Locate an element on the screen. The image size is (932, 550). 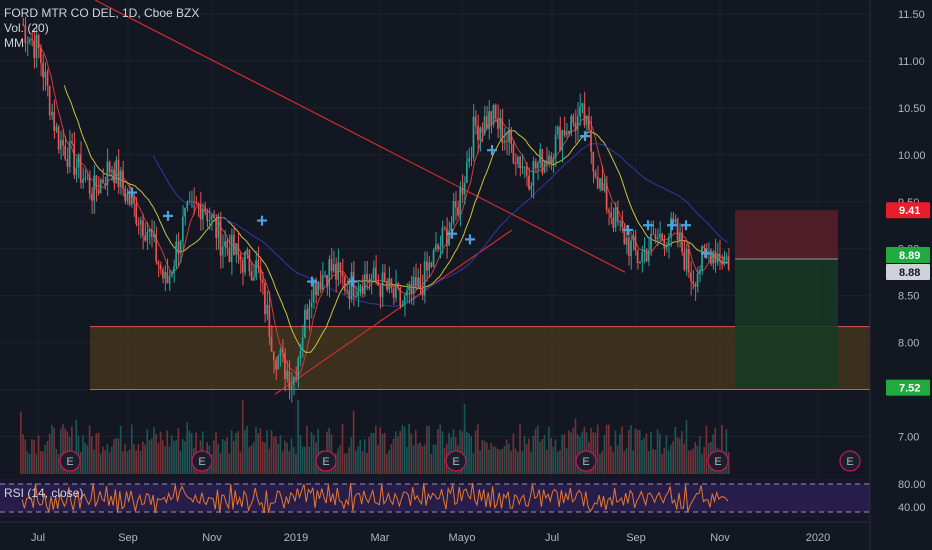
time-tick-label: Jul is located at coordinates (552, 538).